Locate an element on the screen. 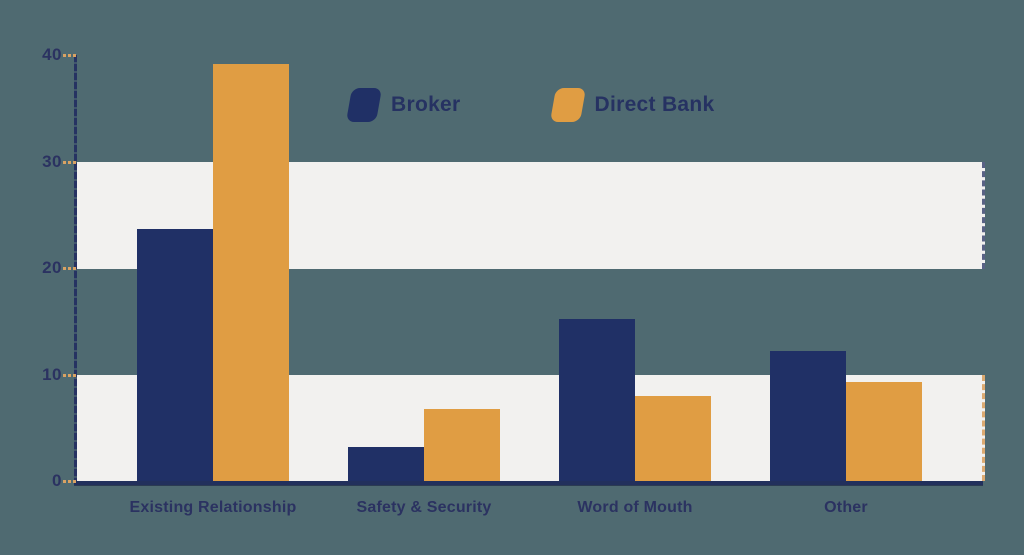 This screenshot has height=555, width=1024. x-category-label: Other is located at coordinates (846, 507).